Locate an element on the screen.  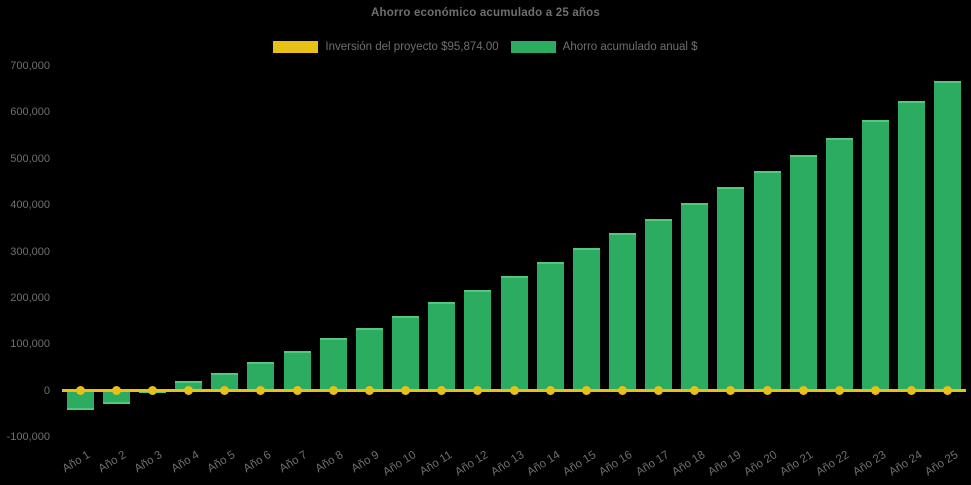
legend-swatch-inversion is located at coordinates (296, 47).